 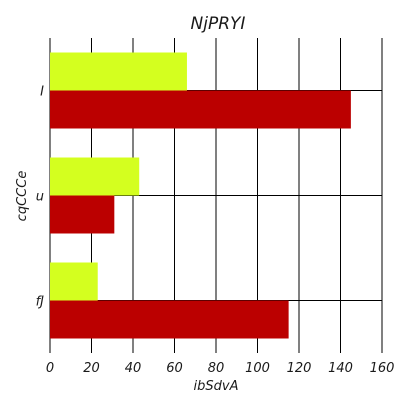 I want to click on bar-series-1-u, so click(x=95, y=176).